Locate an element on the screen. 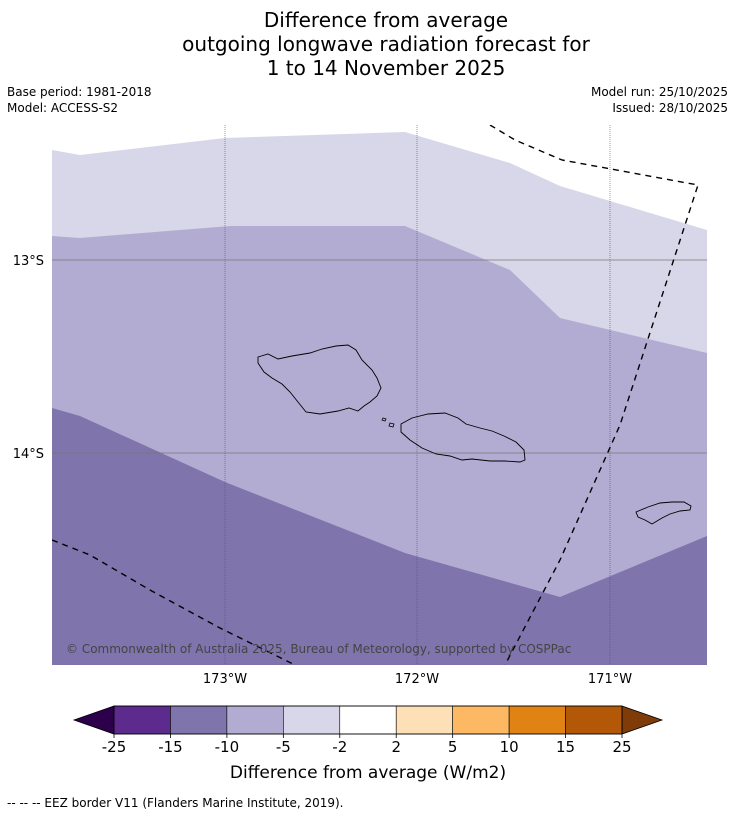 The image size is (736, 816). colorbar-tick-label: -10 is located at coordinates (227, 747).